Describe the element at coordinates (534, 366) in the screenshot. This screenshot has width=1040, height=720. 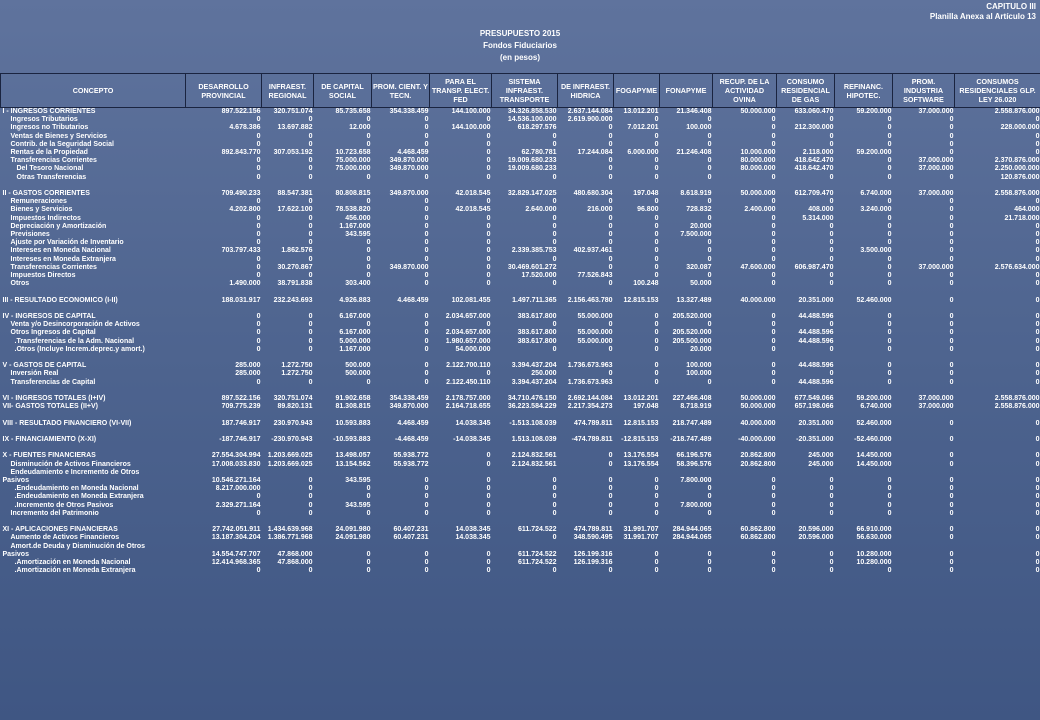
I see `value-cell: 3.394.437.204` at that location.